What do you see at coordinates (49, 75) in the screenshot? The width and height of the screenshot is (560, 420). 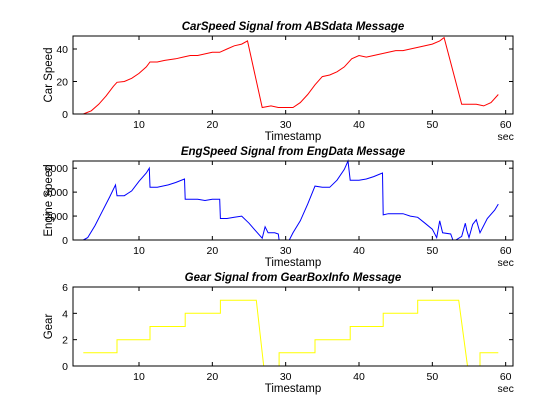 I see `y-axis-label: Car Speed` at bounding box center [49, 75].